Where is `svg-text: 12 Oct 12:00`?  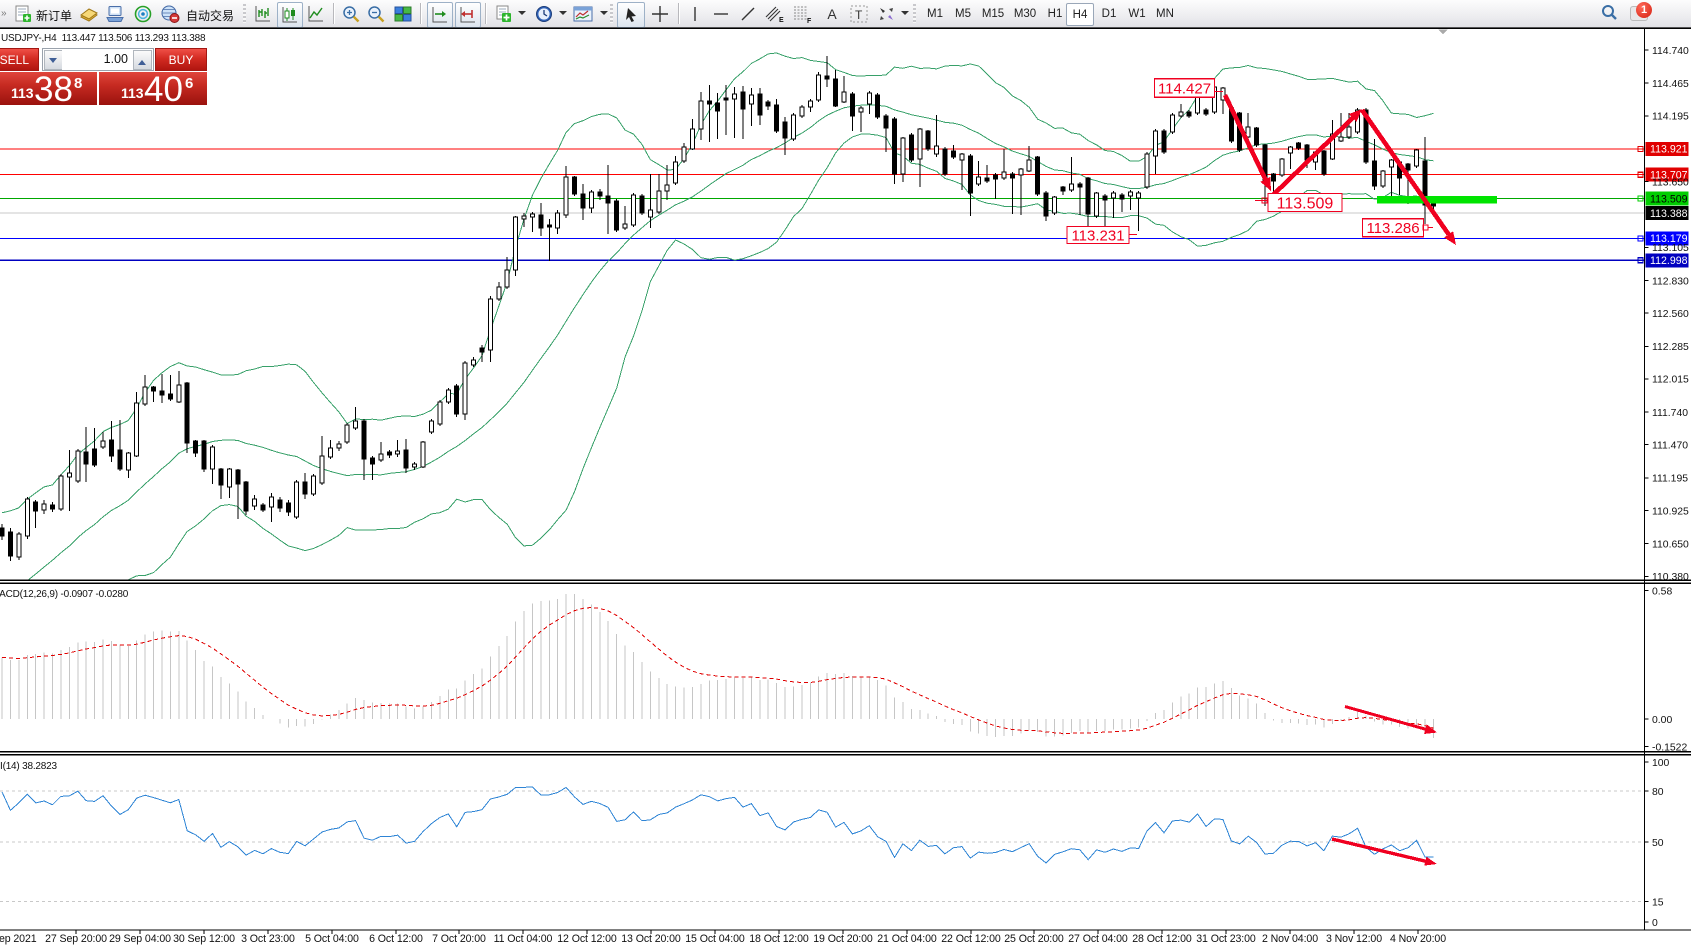
svg-text: 12 Oct 12:00 is located at coordinates (587, 939).